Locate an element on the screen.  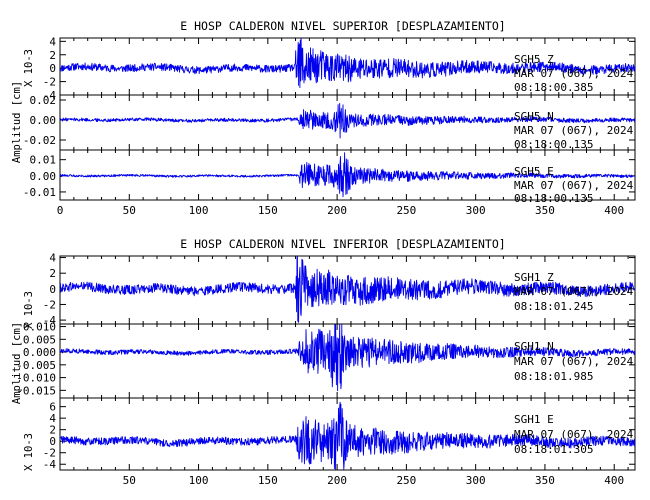
upper-panel-n-time: 08:18:00.135 is located at coordinates (553, 144).